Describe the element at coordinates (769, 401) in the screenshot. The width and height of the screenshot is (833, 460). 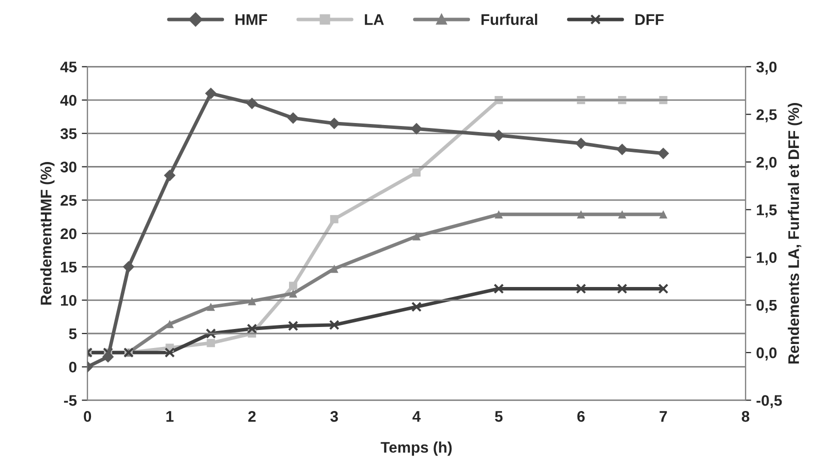
I see `y2-tick-label: -0,5` at that location.